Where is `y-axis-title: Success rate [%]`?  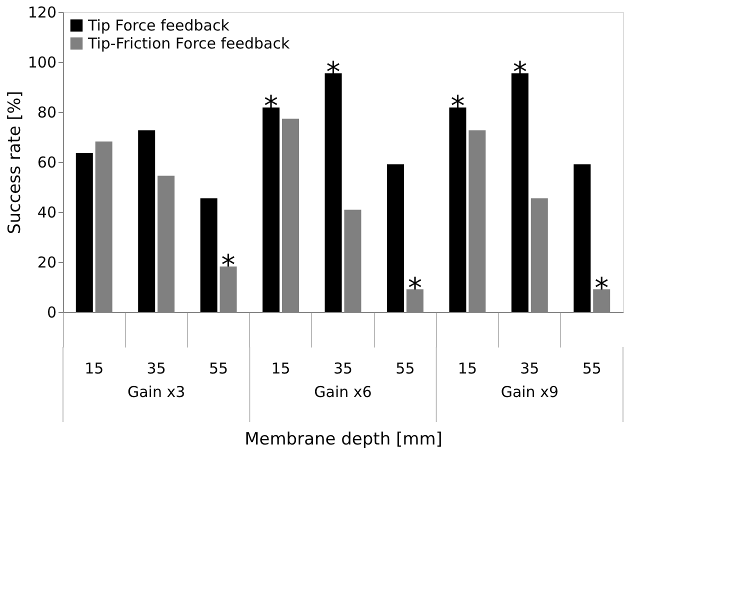 y-axis-title: Success rate [%] is located at coordinates (14, 162).